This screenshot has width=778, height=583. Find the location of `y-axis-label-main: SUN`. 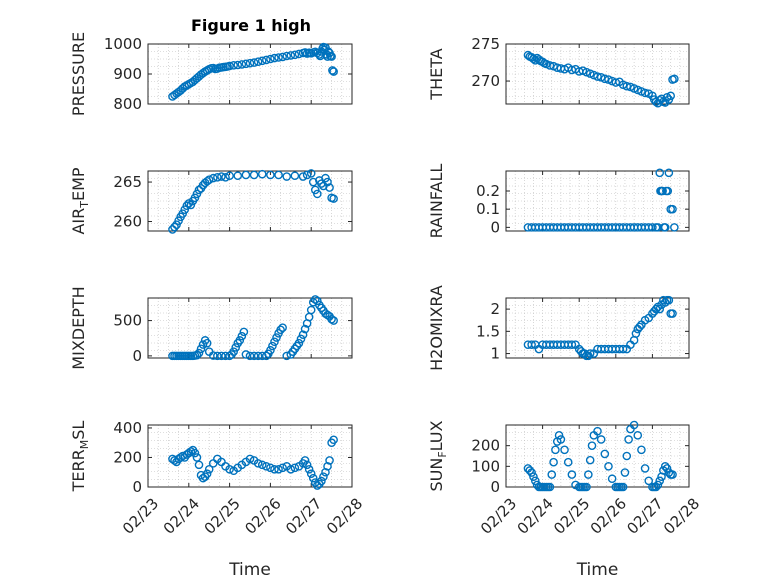

y-axis-label-main: SUN is located at coordinates (436, 475).